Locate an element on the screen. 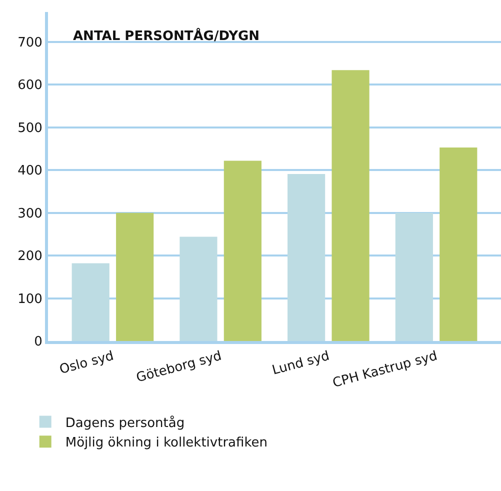 The height and width of the screenshot is (491, 501). x-tick-label: CPH Kastrup syd is located at coordinates (385, 370).